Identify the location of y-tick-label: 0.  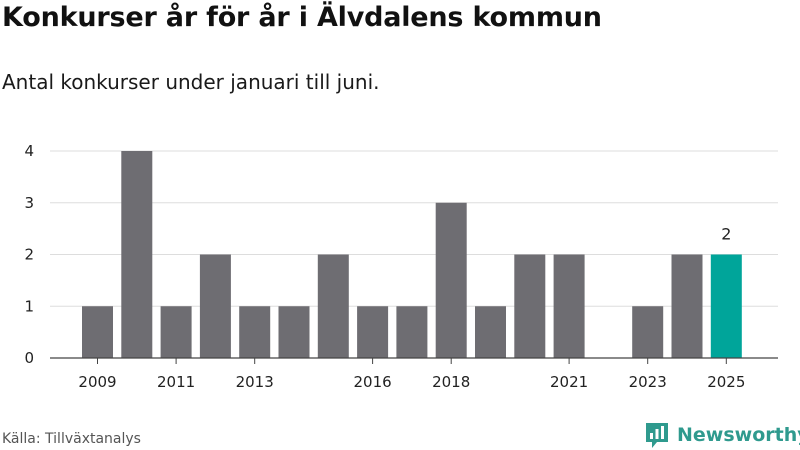
(29, 358).